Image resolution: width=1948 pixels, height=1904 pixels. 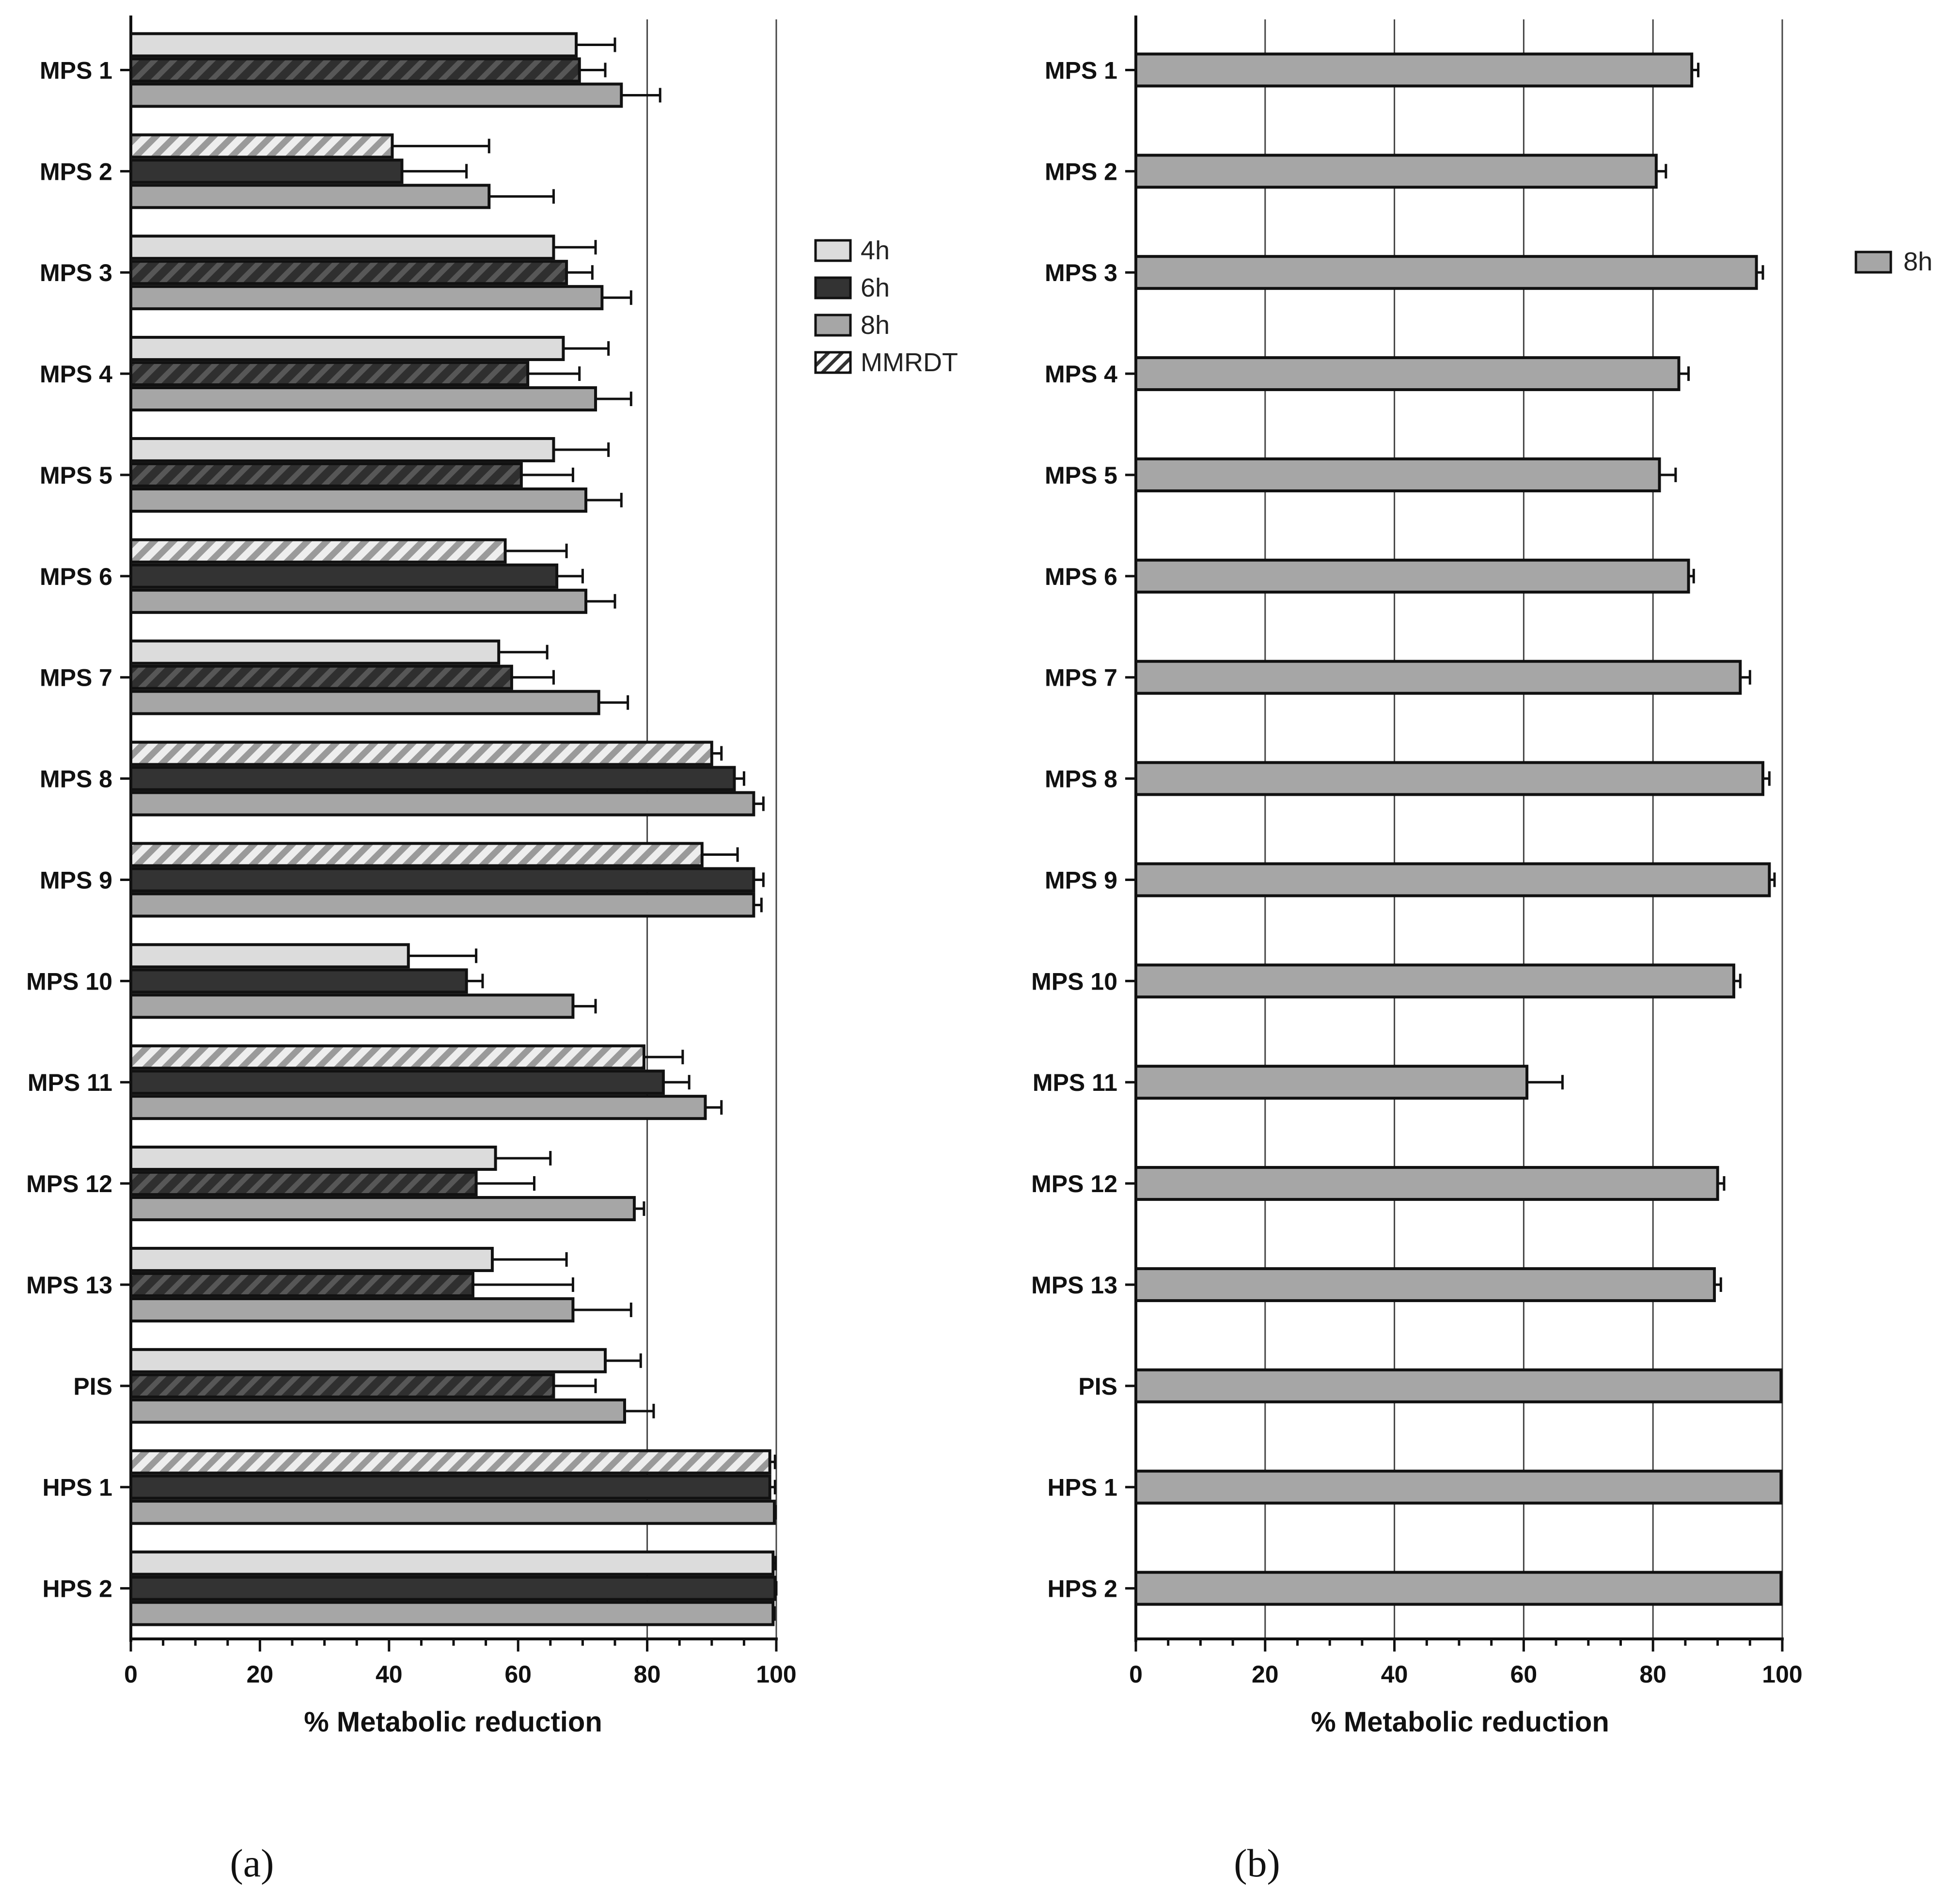 What do you see at coordinates (382, 1209) in the screenshot?
I see `chart-a-bar-mps-12-8h` at bounding box center [382, 1209].